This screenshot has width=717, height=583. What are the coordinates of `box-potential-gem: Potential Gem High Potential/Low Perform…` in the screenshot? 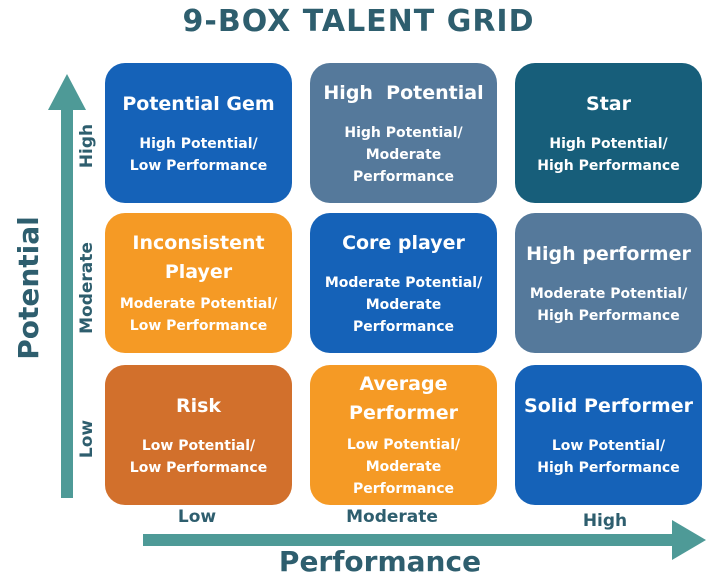 It's located at (198, 133).